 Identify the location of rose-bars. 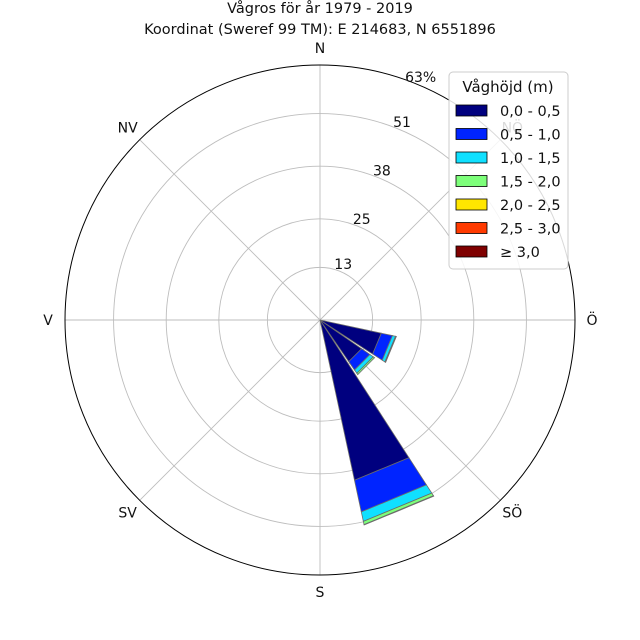
(377, 422).